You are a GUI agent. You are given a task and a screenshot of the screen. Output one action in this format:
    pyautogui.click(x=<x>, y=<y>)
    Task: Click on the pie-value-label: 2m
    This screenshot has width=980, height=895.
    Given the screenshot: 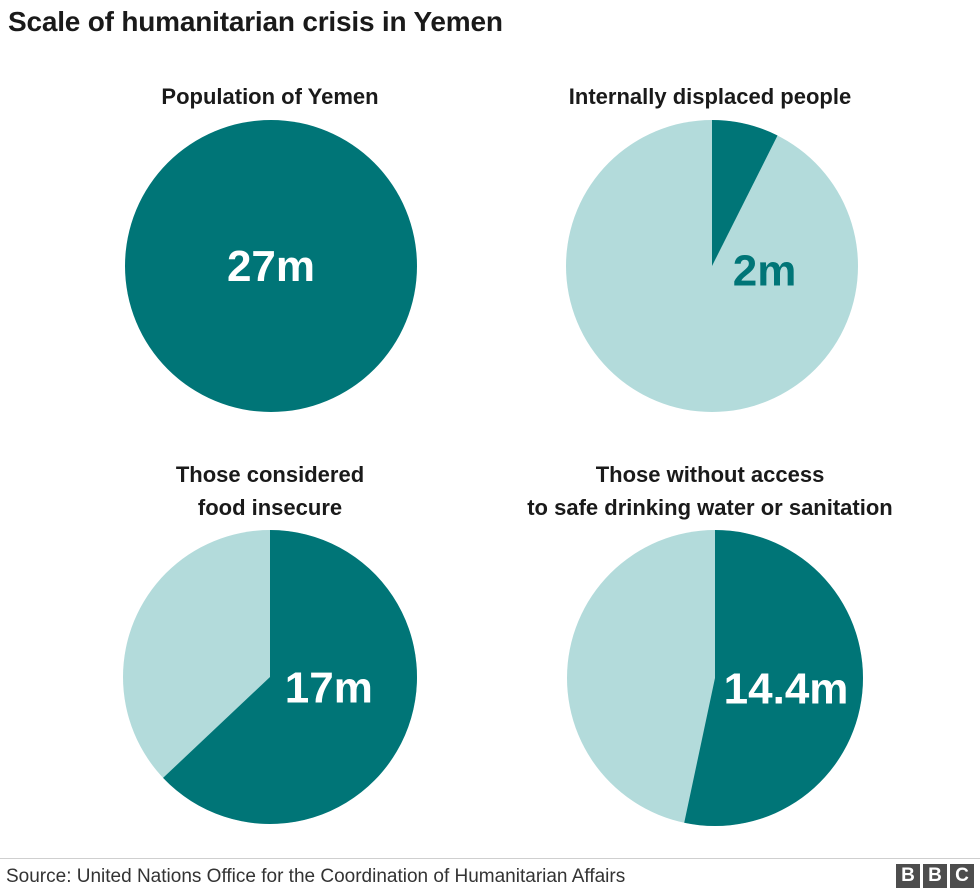 What is the action you would take?
    pyautogui.click(x=765, y=270)
    